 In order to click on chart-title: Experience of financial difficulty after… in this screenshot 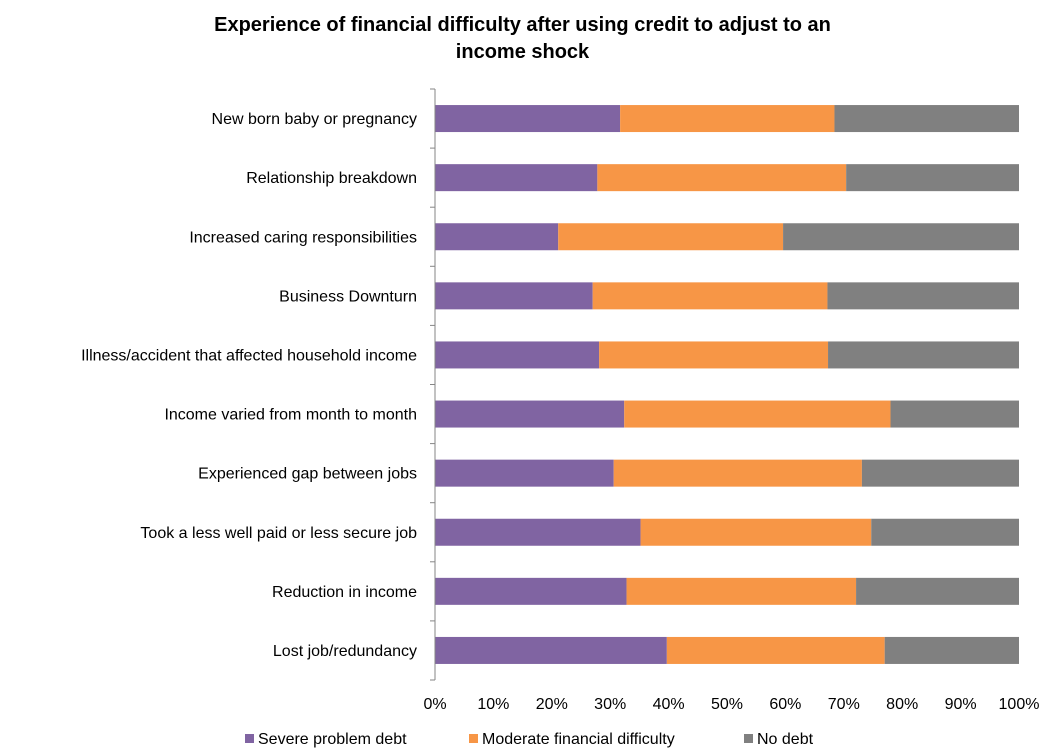, I will do `click(522, 39)`.